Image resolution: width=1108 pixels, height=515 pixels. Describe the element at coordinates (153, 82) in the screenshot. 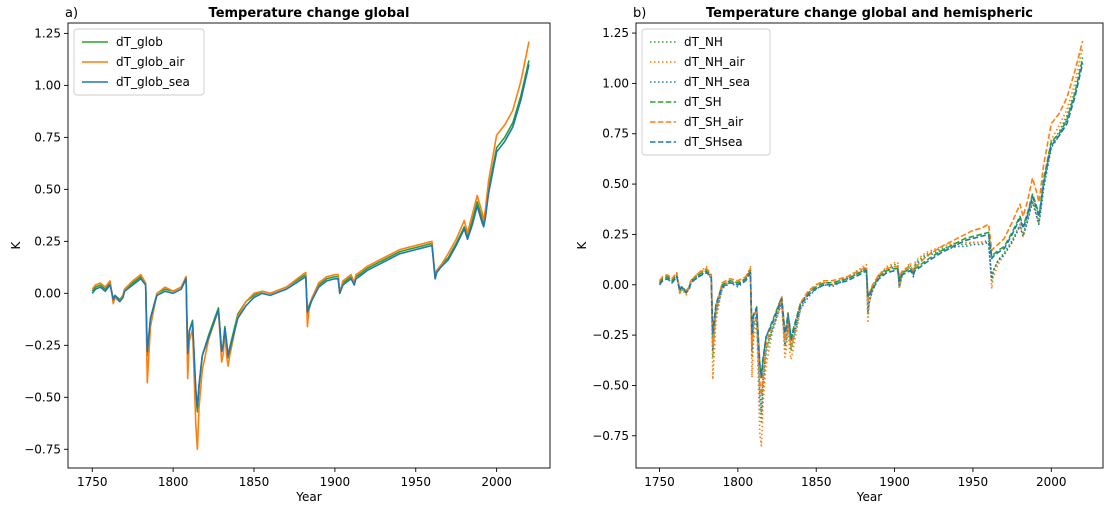

I see `legend-label: dT_glob_sea` at that location.